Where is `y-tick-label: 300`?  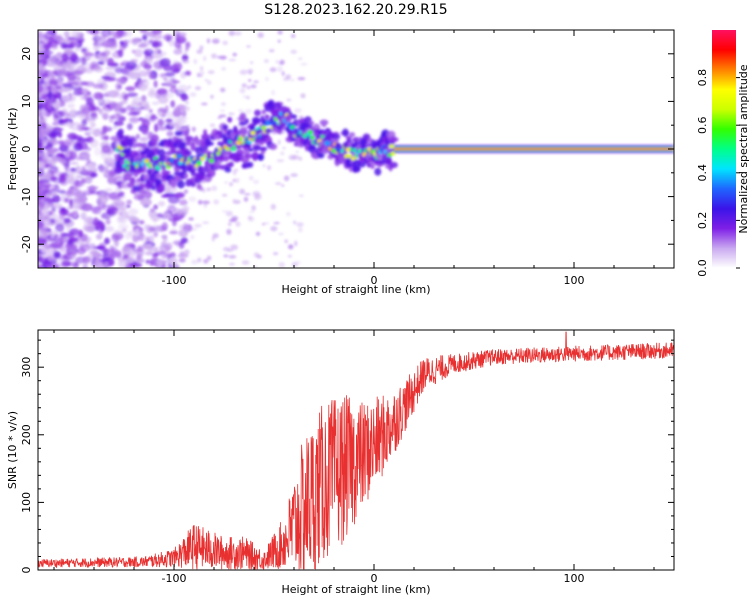
y-tick-label: 300 is located at coordinates (26, 367).